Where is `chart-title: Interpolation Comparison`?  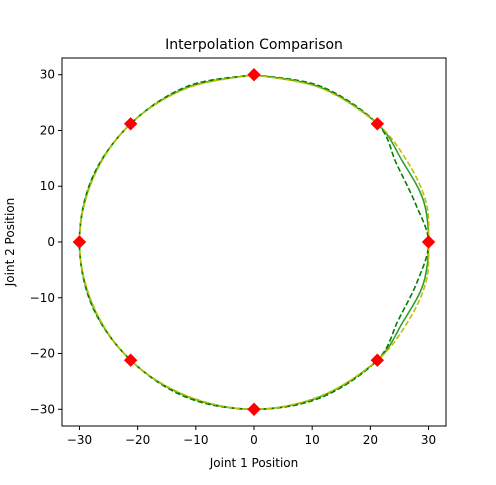
chart-title: Interpolation Comparison is located at coordinates (254, 45).